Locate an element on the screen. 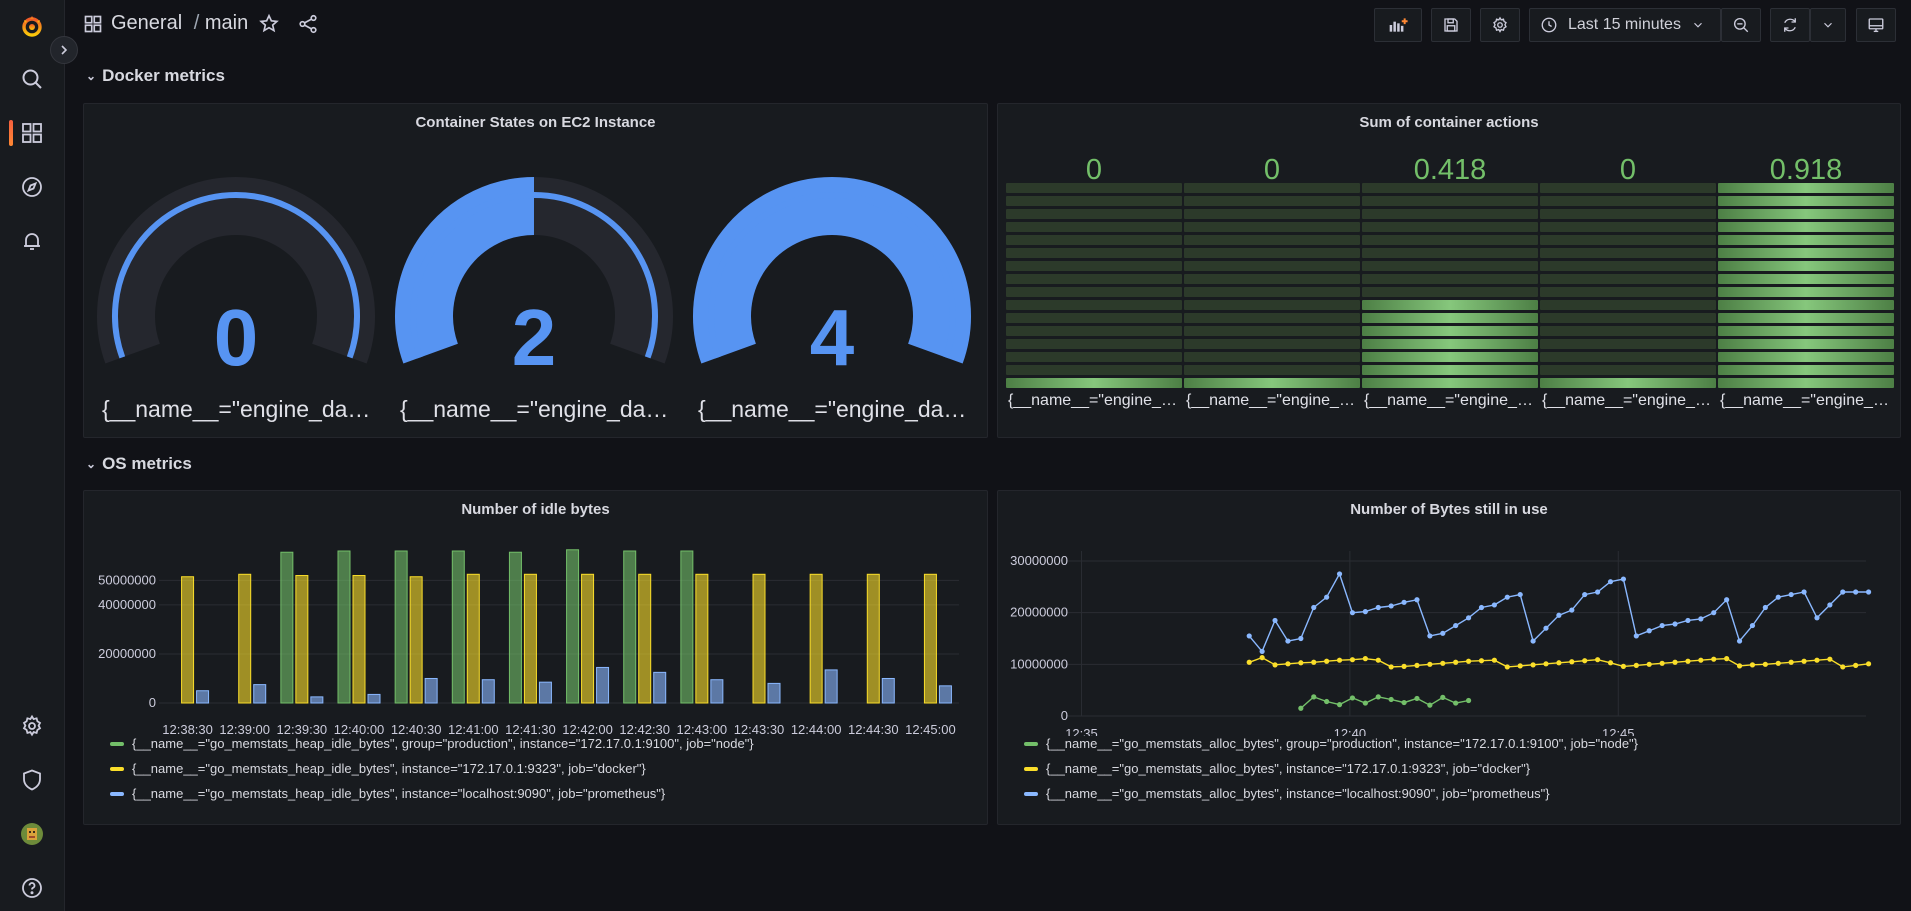  star-icon is located at coordinates (269, 24).